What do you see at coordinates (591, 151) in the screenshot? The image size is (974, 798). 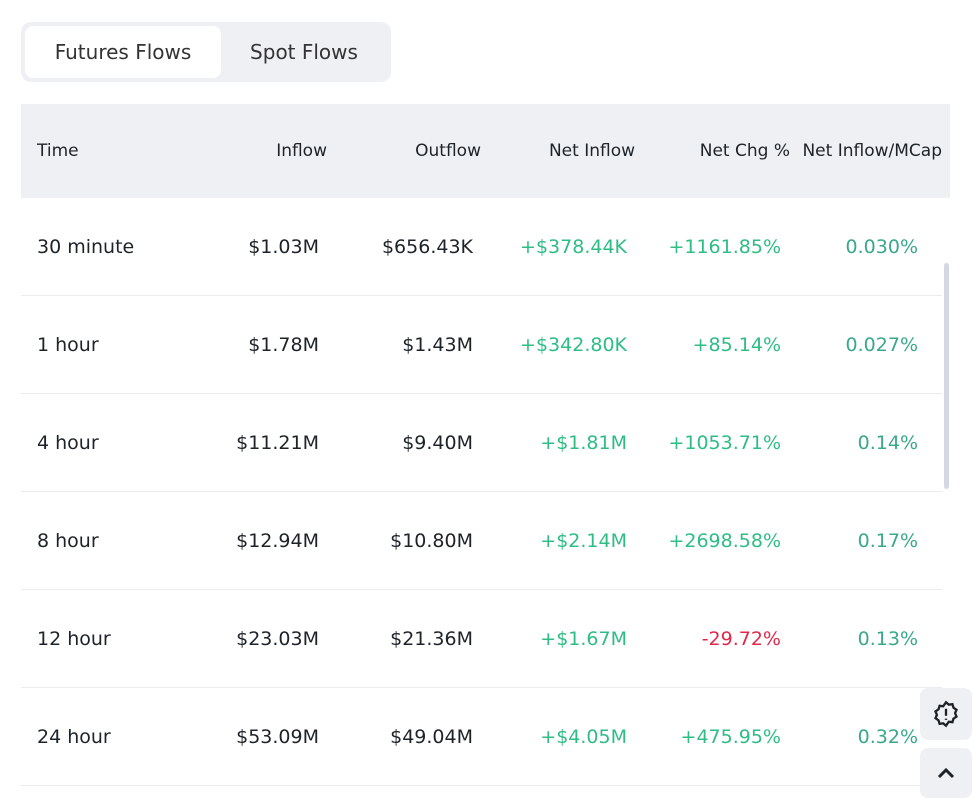 I see `column-header-net-inflow: Net Inflow` at bounding box center [591, 151].